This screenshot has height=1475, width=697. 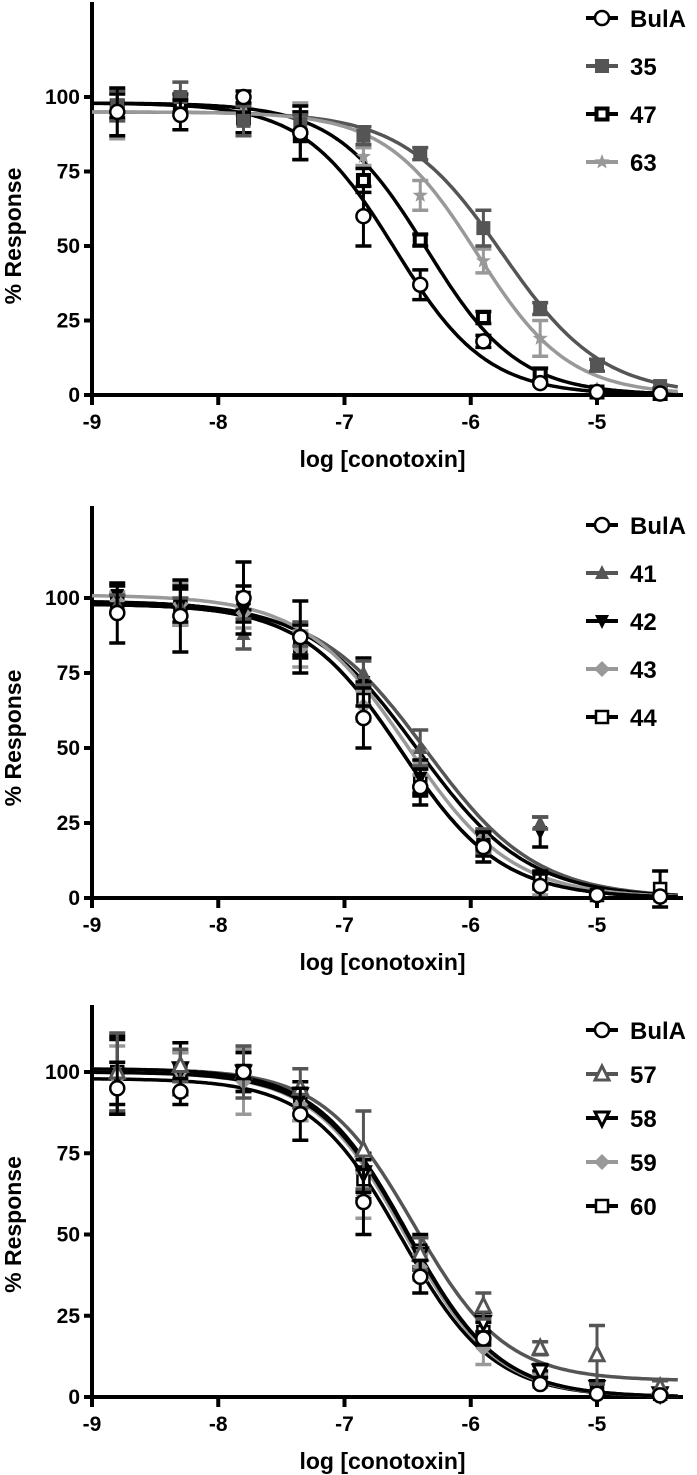 What do you see at coordinates (621, 670) in the screenshot?
I see `legend-item-43: 43` at bounding box center [621, 670].